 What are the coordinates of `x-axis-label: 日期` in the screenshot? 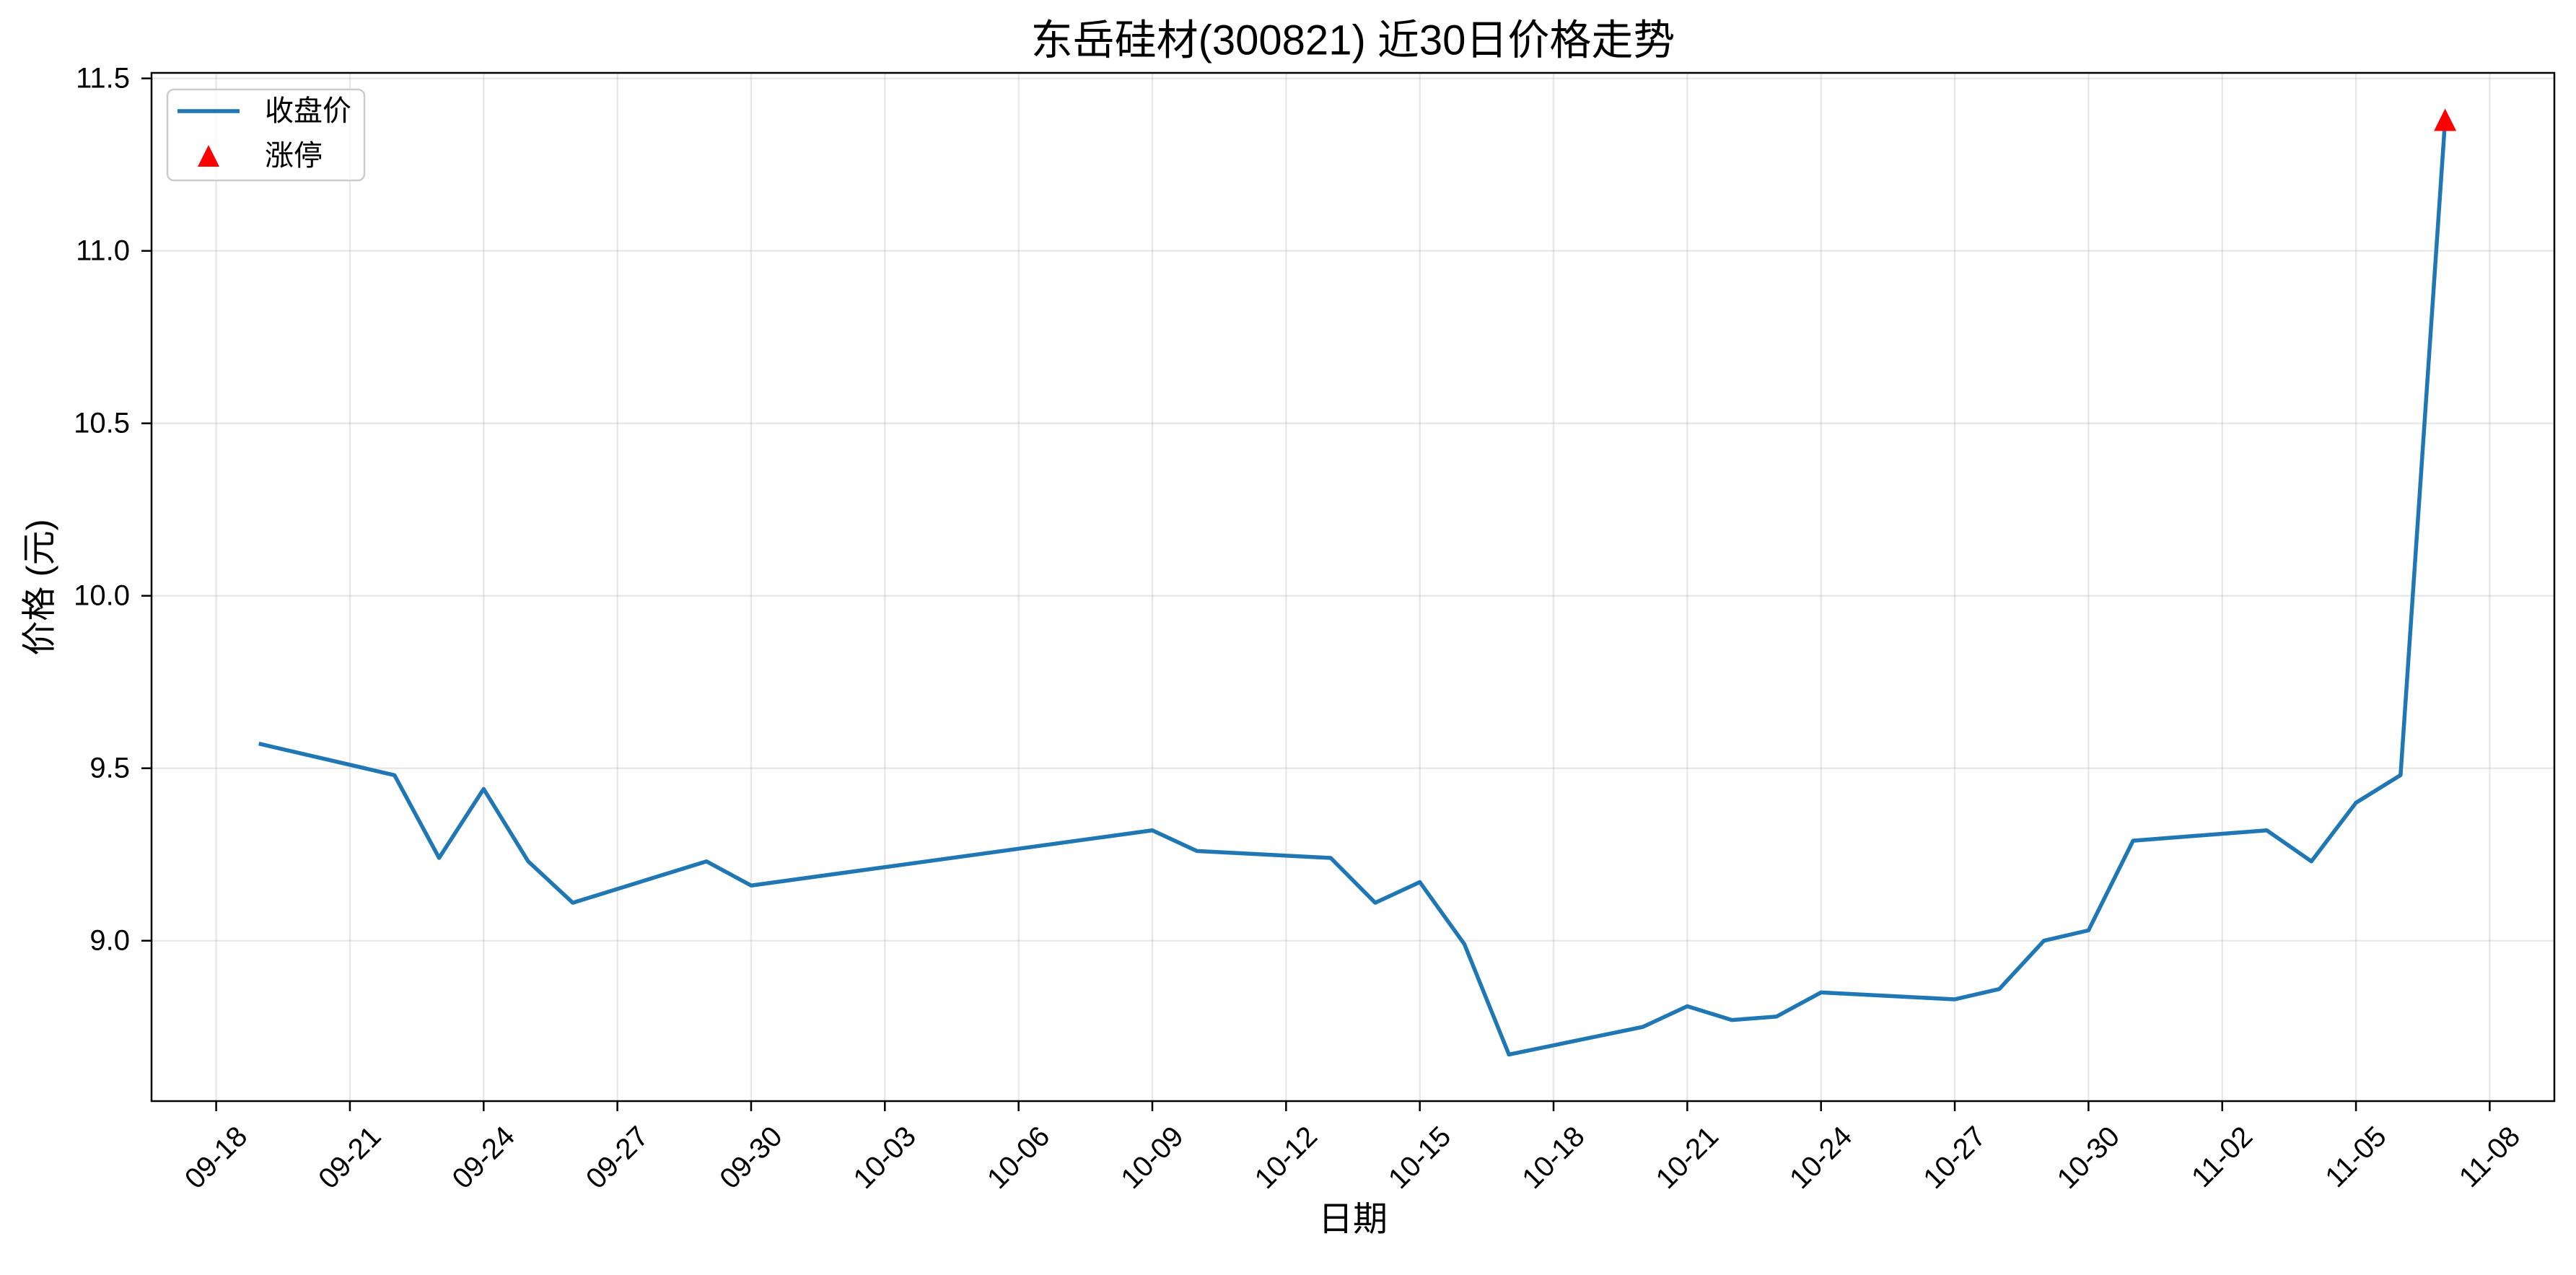 It's located at (1353, 1220).